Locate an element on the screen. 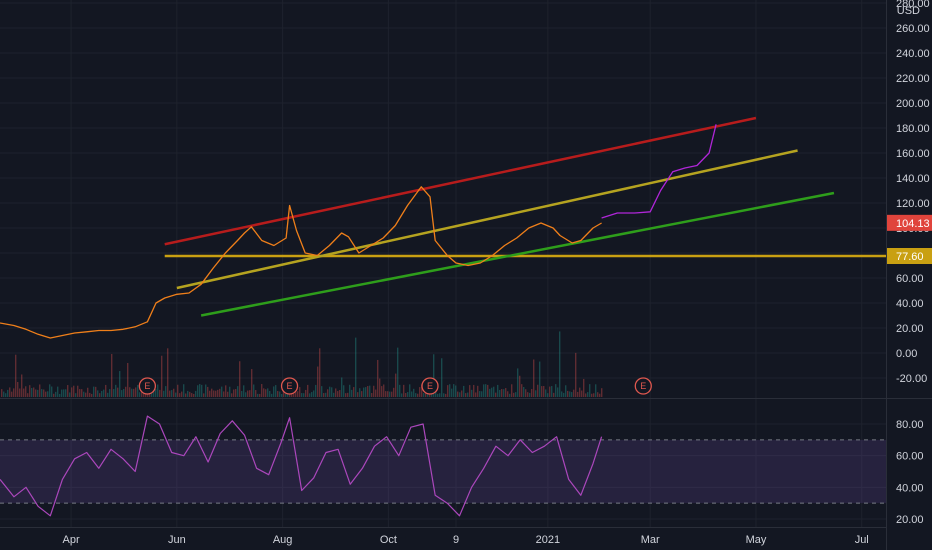 The height and width of the screenshot is (550, 932). rsi-tick-label: 20.00 is located at coordinates (910, 520).